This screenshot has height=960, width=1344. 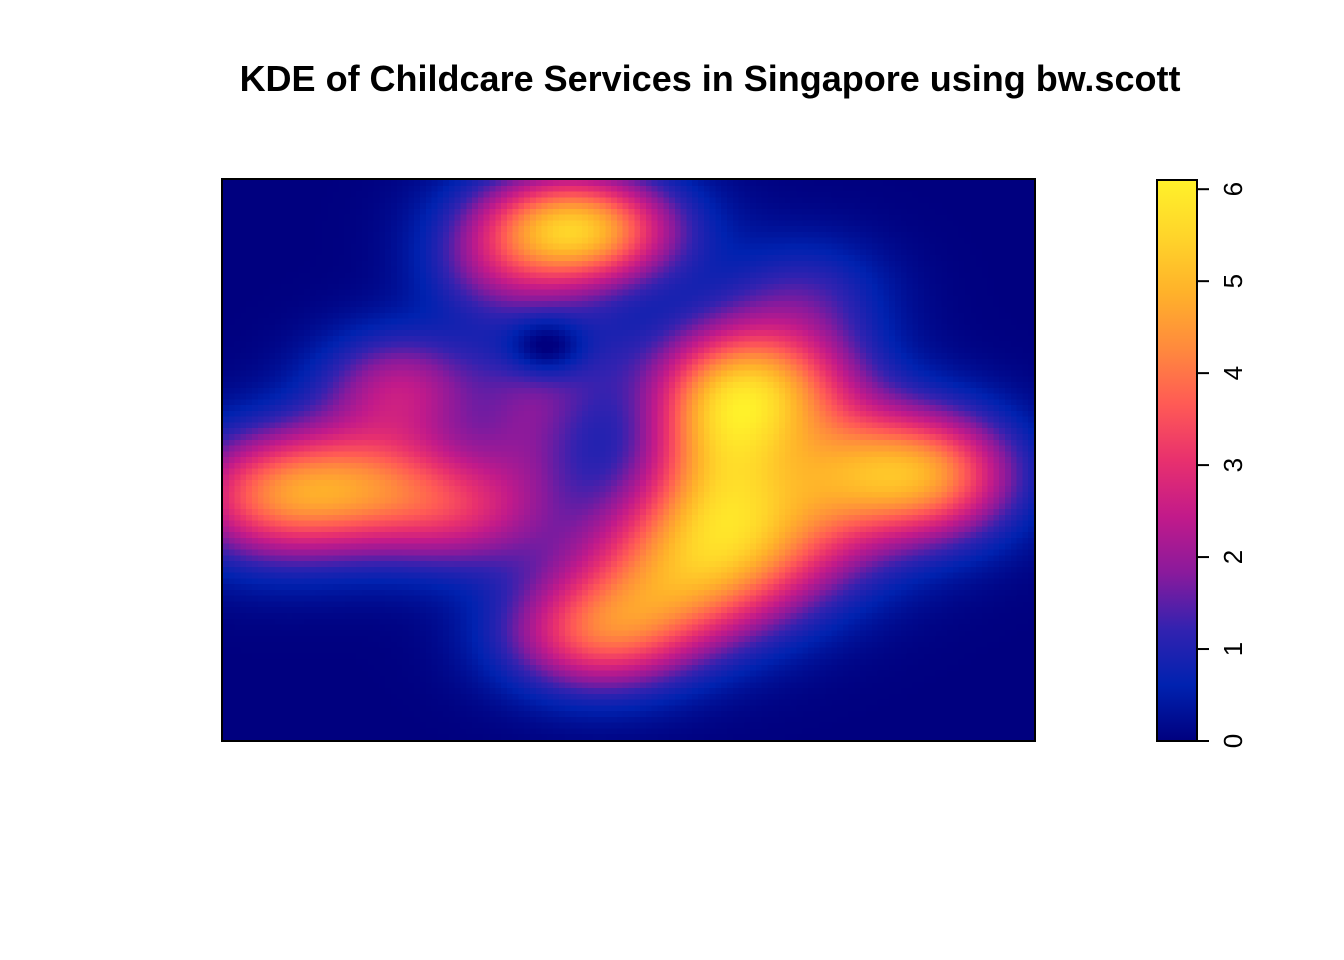 What do you see at coordinates (1233, 373) in the screenshot?
I see `legend-tick-label: 4` at bounding box center [1233, 373].